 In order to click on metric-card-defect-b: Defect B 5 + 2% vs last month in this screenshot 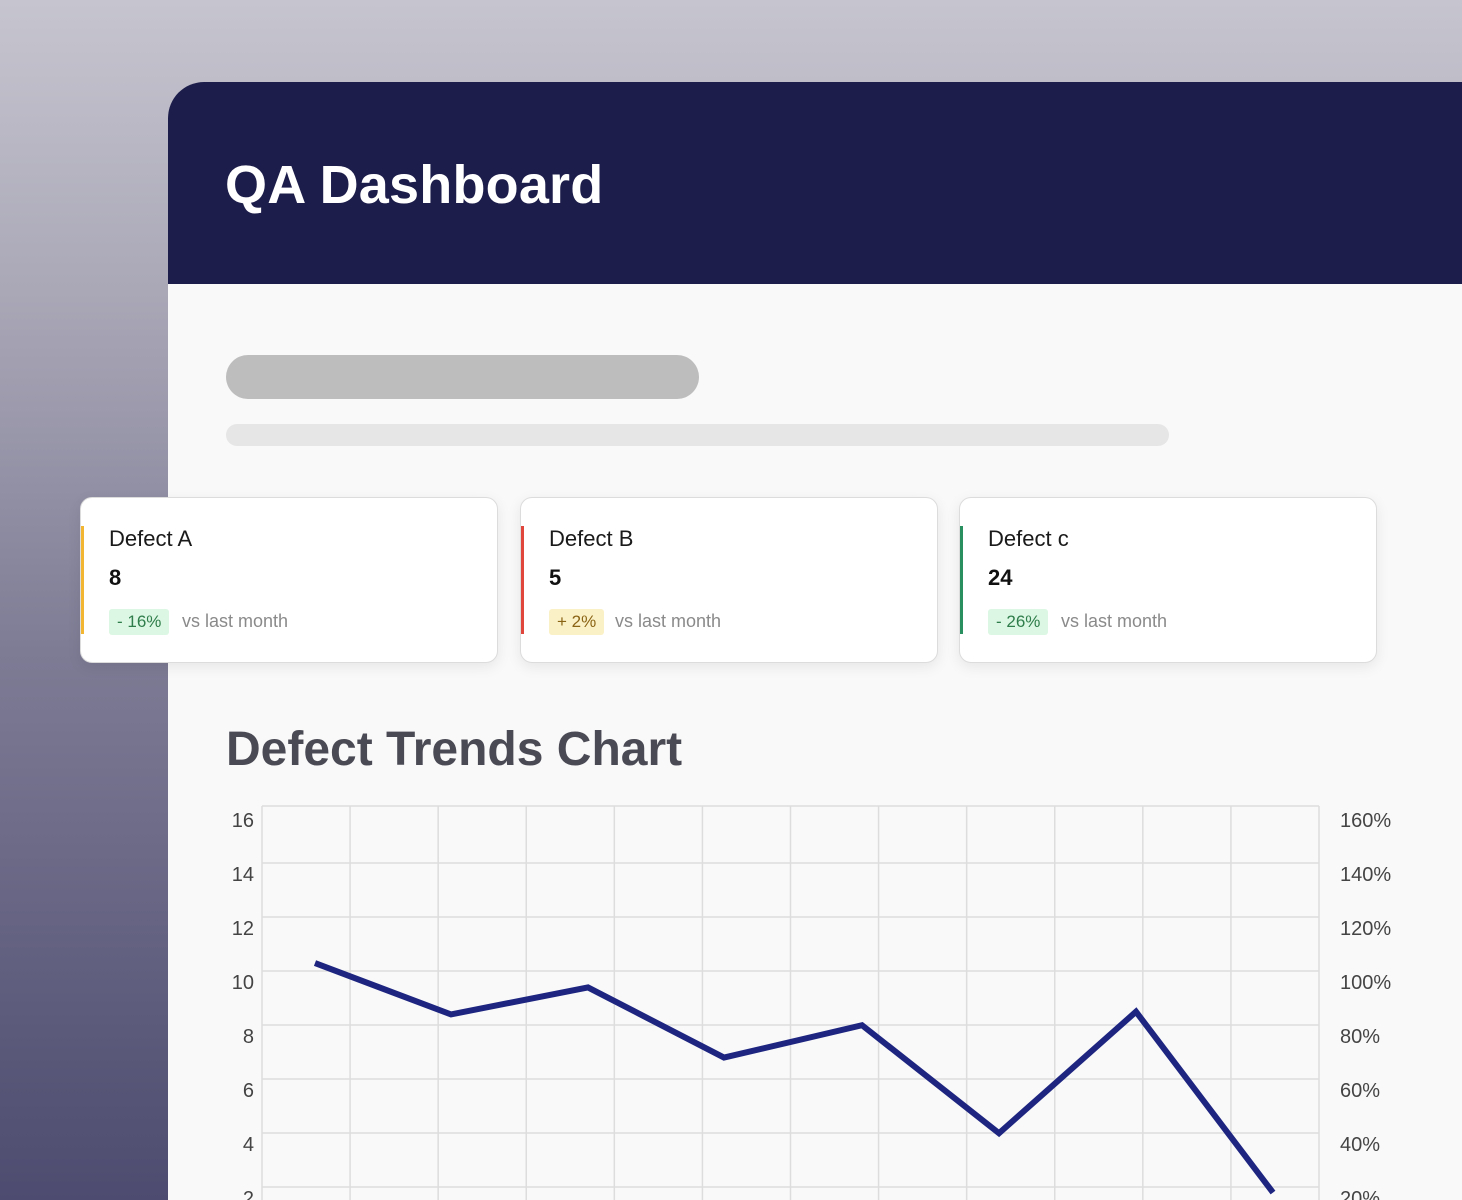, I will do `click(729, 580)`.